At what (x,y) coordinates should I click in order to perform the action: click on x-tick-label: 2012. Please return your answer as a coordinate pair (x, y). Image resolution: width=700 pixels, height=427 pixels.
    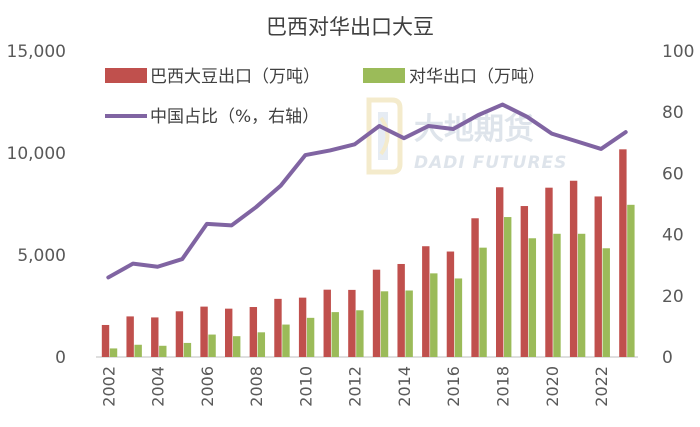
    Looking at the image, I should click on (355, 386).